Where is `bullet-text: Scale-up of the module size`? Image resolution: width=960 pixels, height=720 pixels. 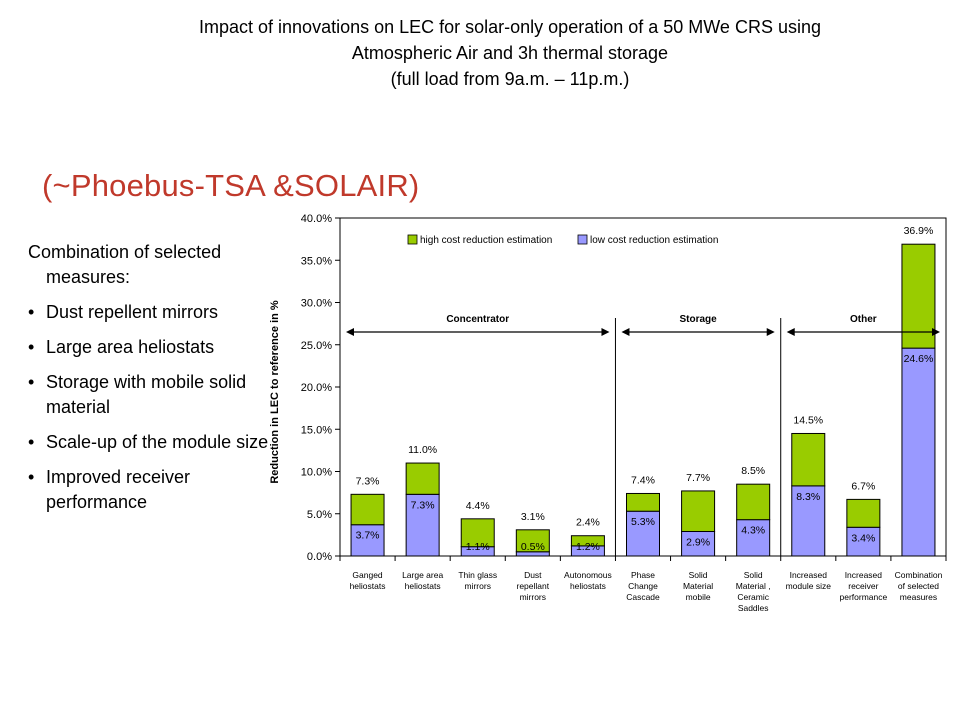 bullet-text: Scale-up of the module size is located at coordinates (157, 442).